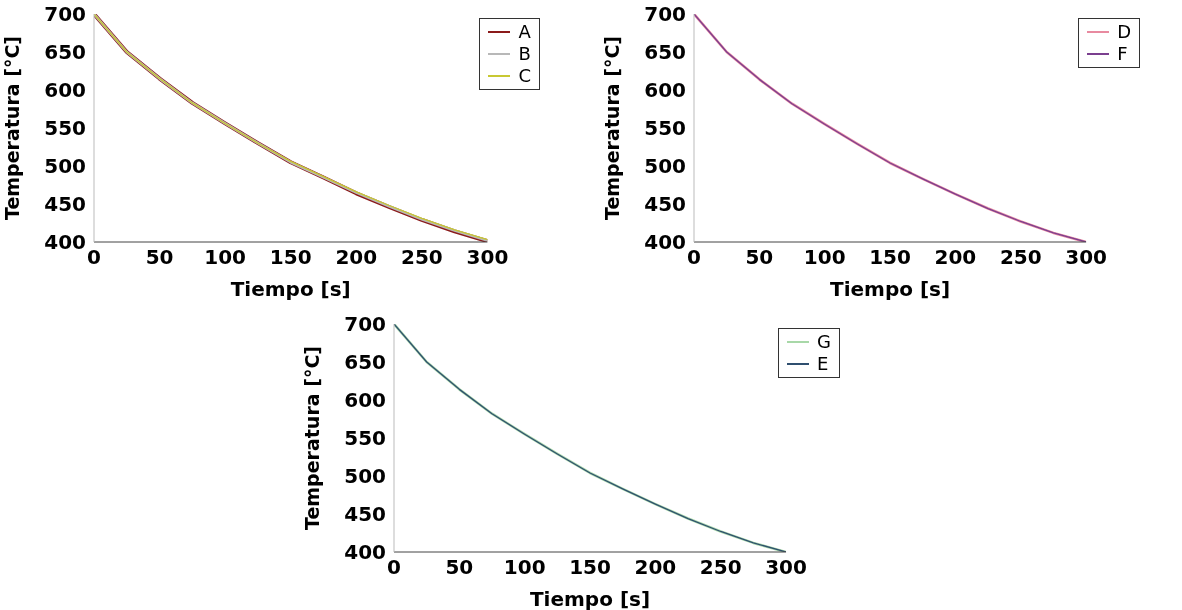 The width and height of the screenshot is (1182, 610). Describe the element at coordinates (824, 342) in the screenshot. I see `legend-label: G` at that location.